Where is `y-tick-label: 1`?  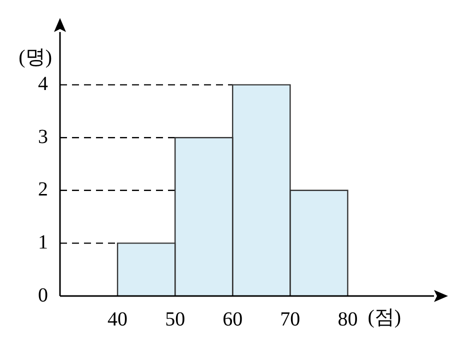
y-tick-label: 1 is located at coordinates (43, 242).